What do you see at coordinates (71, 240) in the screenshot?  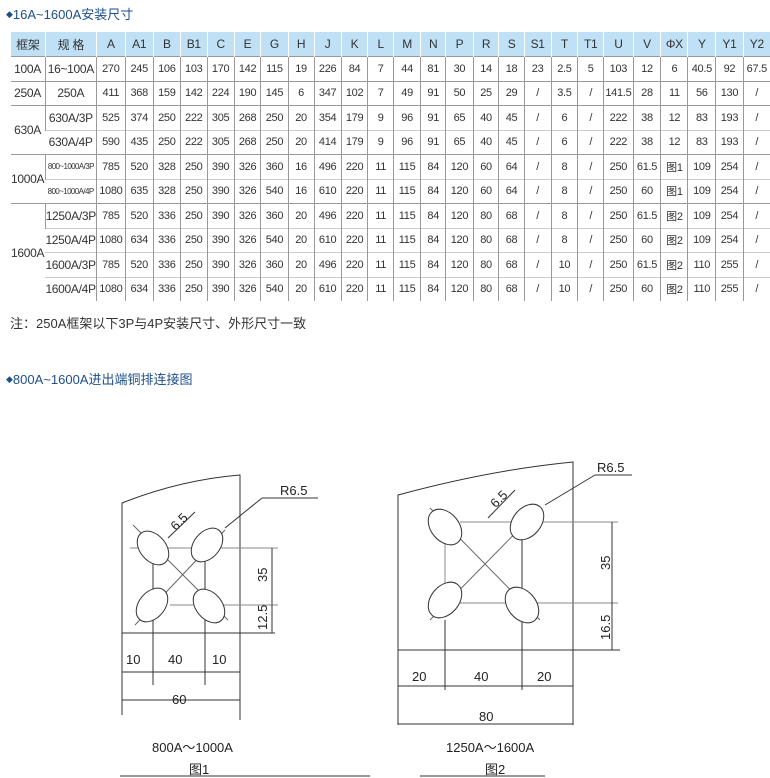 I see `spec-cell: 1250A/4P` at bounding box center [71, 240].